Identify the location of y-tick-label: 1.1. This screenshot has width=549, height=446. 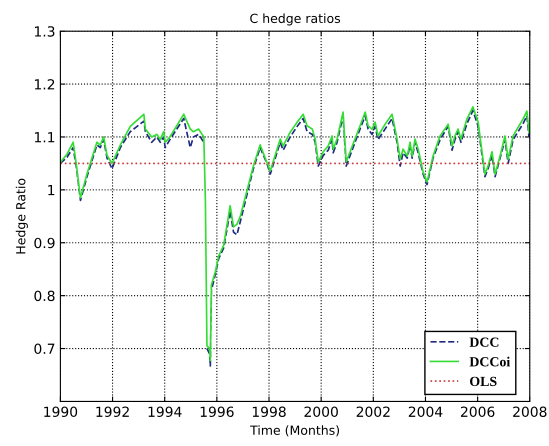
(44, 137).